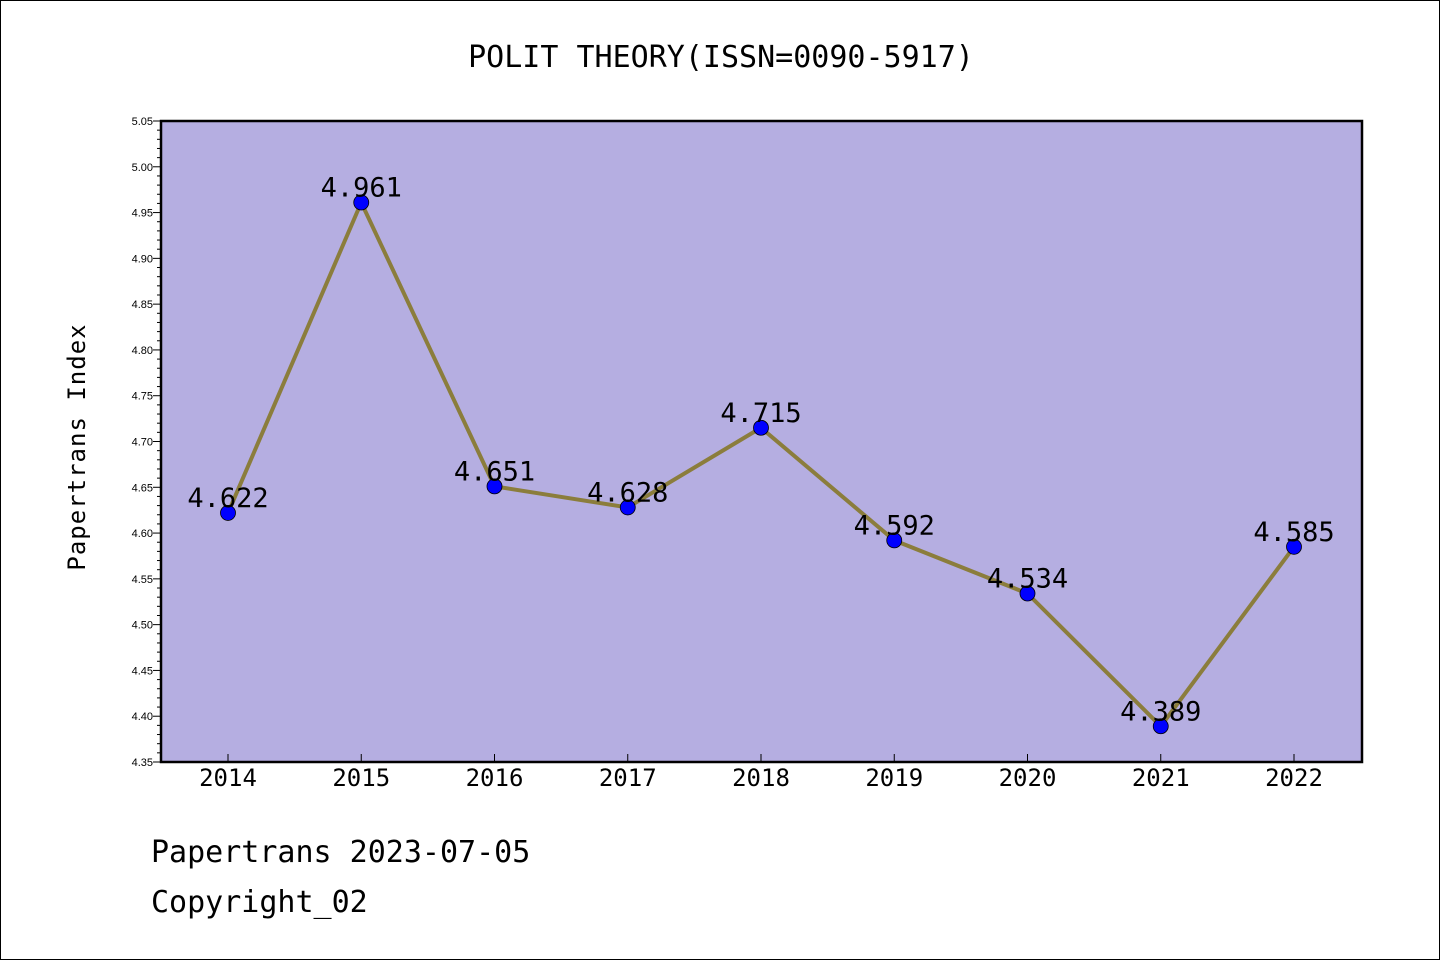  Describe the element at coordinates (494, 471) in the screenshot. I see `data-label: 4.651` at that location.